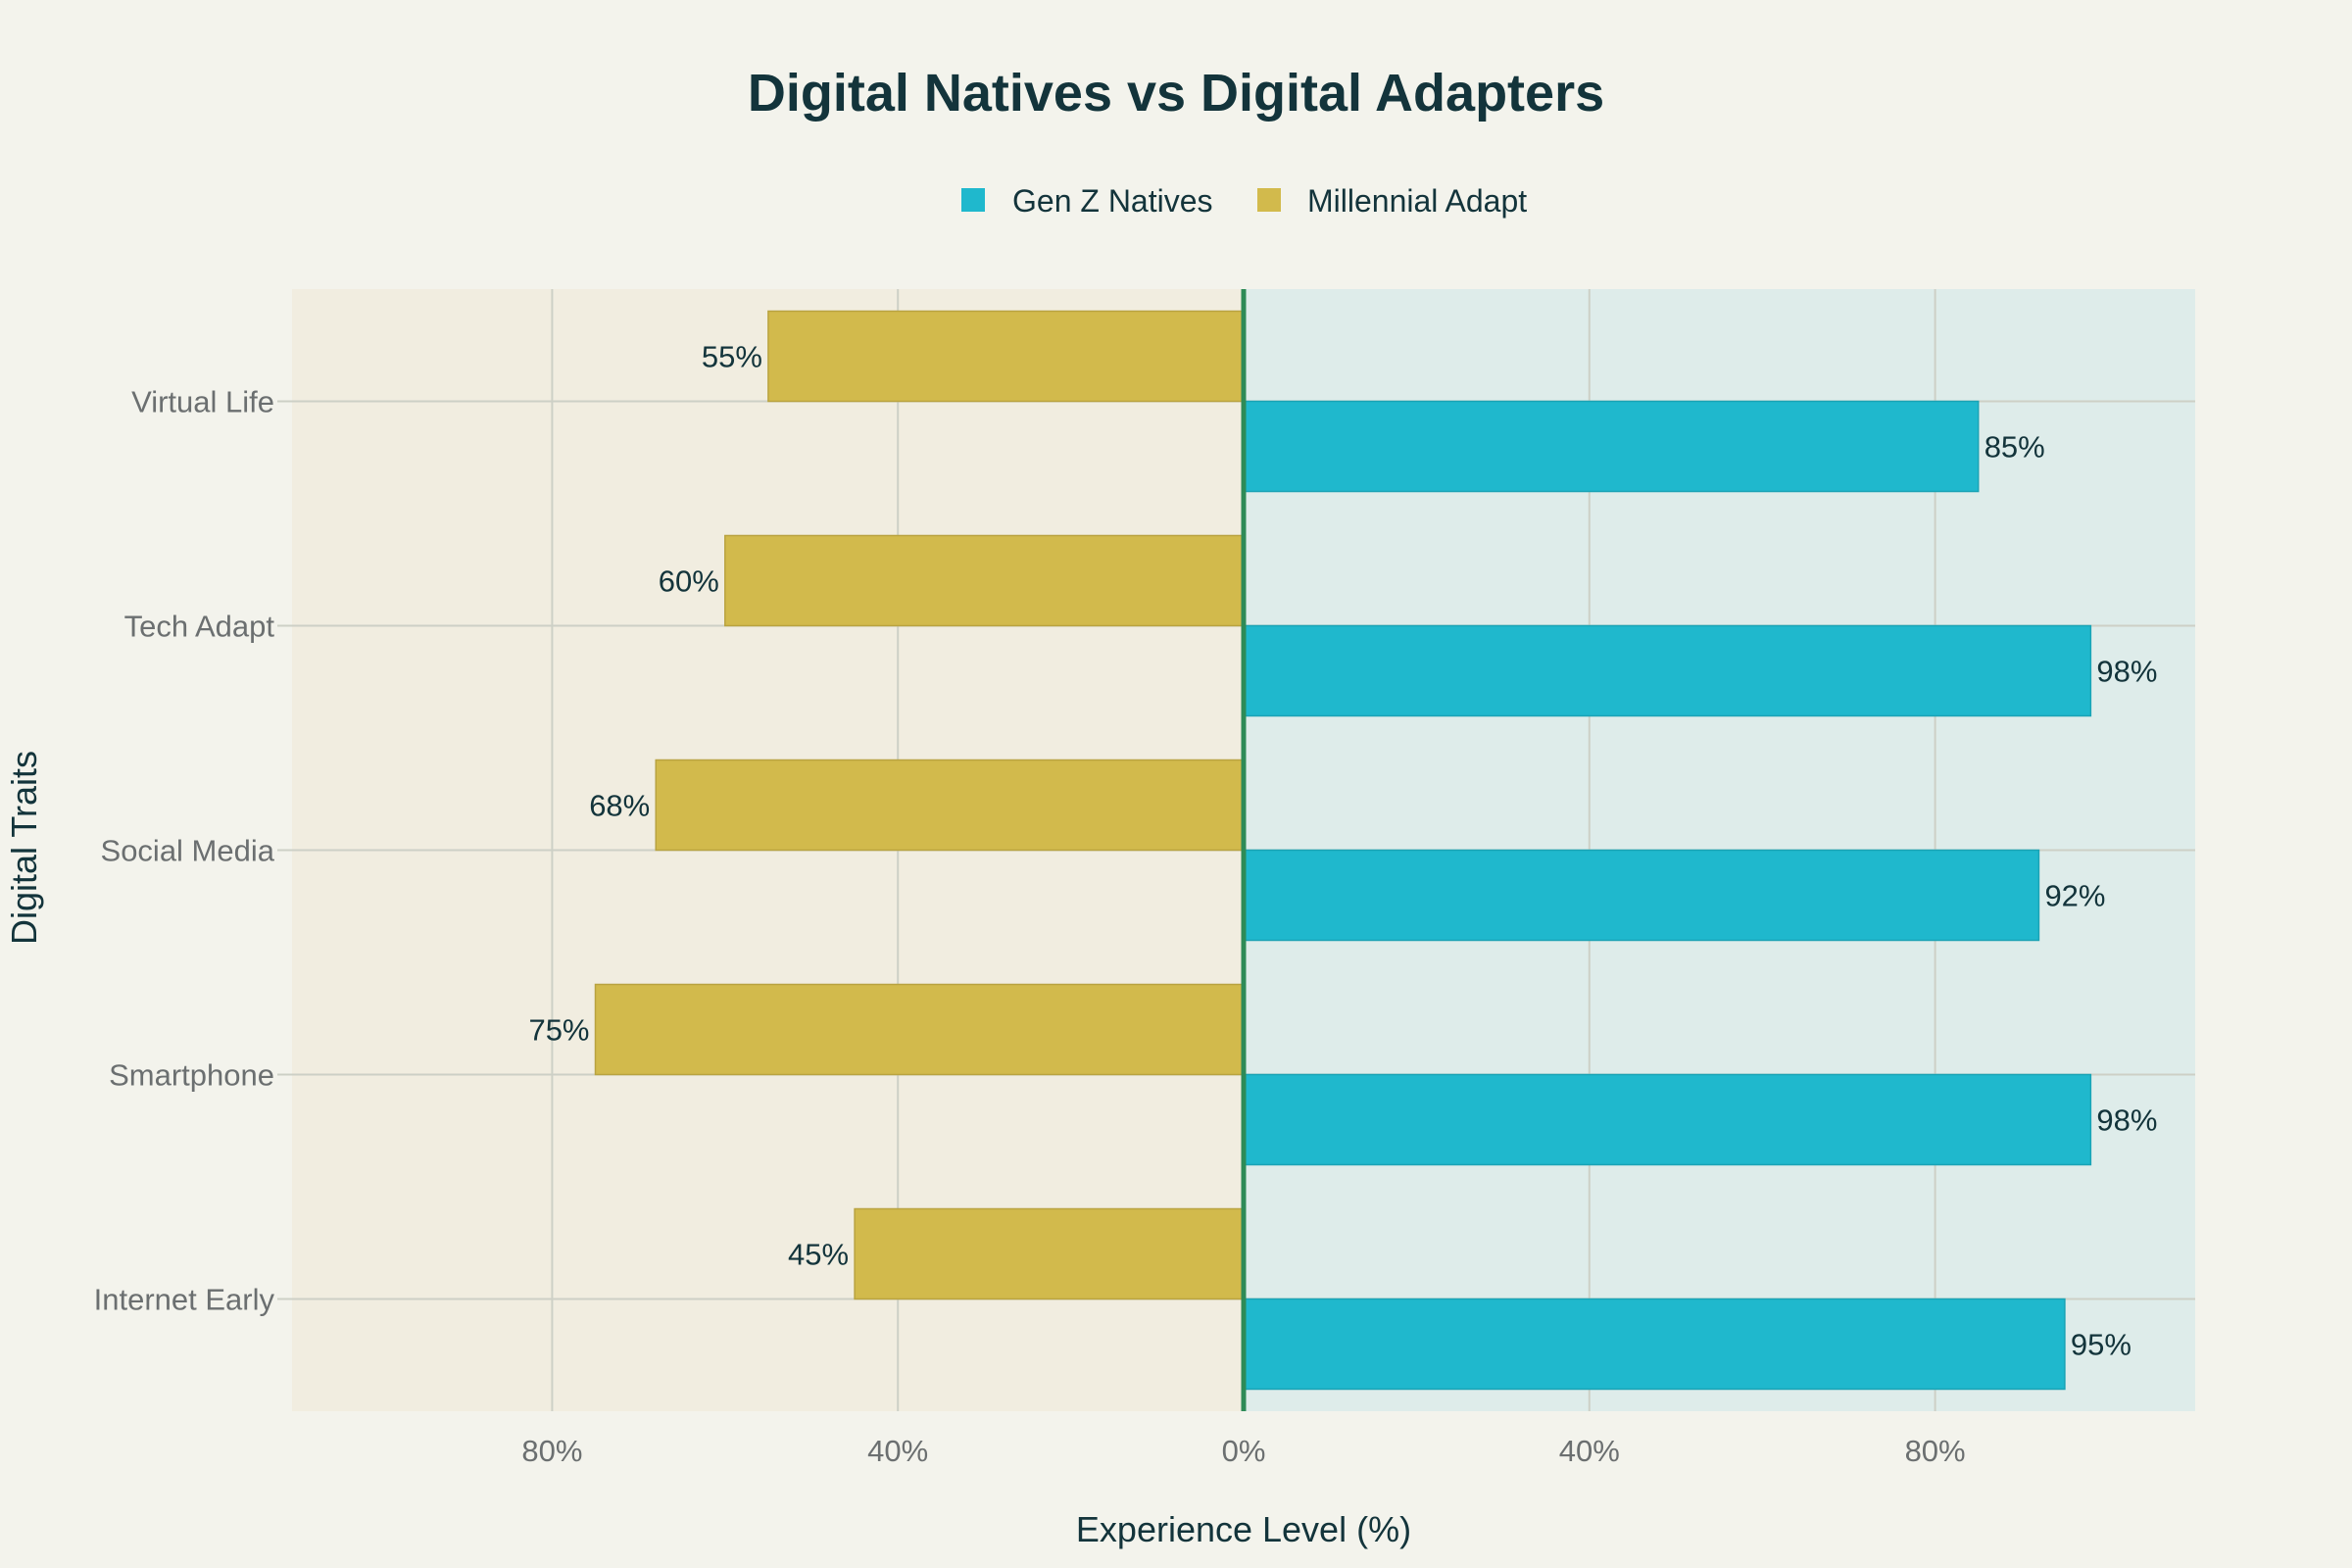  Describe the element at coordinates (24, 848) in the screenshot. I see `y-axis-title: Digital Traits` at that location.